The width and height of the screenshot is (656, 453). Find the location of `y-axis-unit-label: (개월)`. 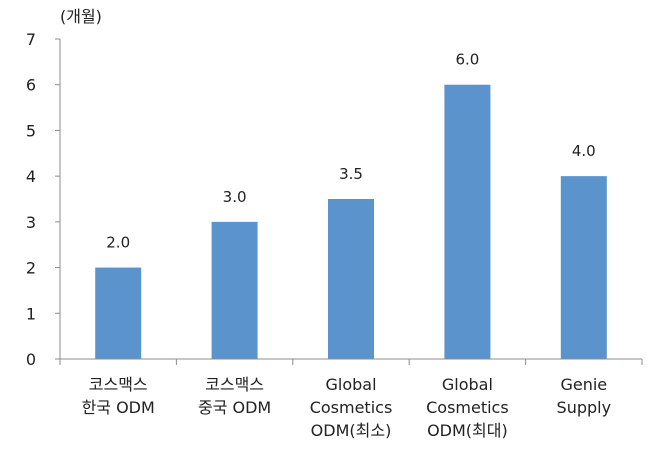

y-axis-unit-label: (개월) is located at coordinates (81, 16).